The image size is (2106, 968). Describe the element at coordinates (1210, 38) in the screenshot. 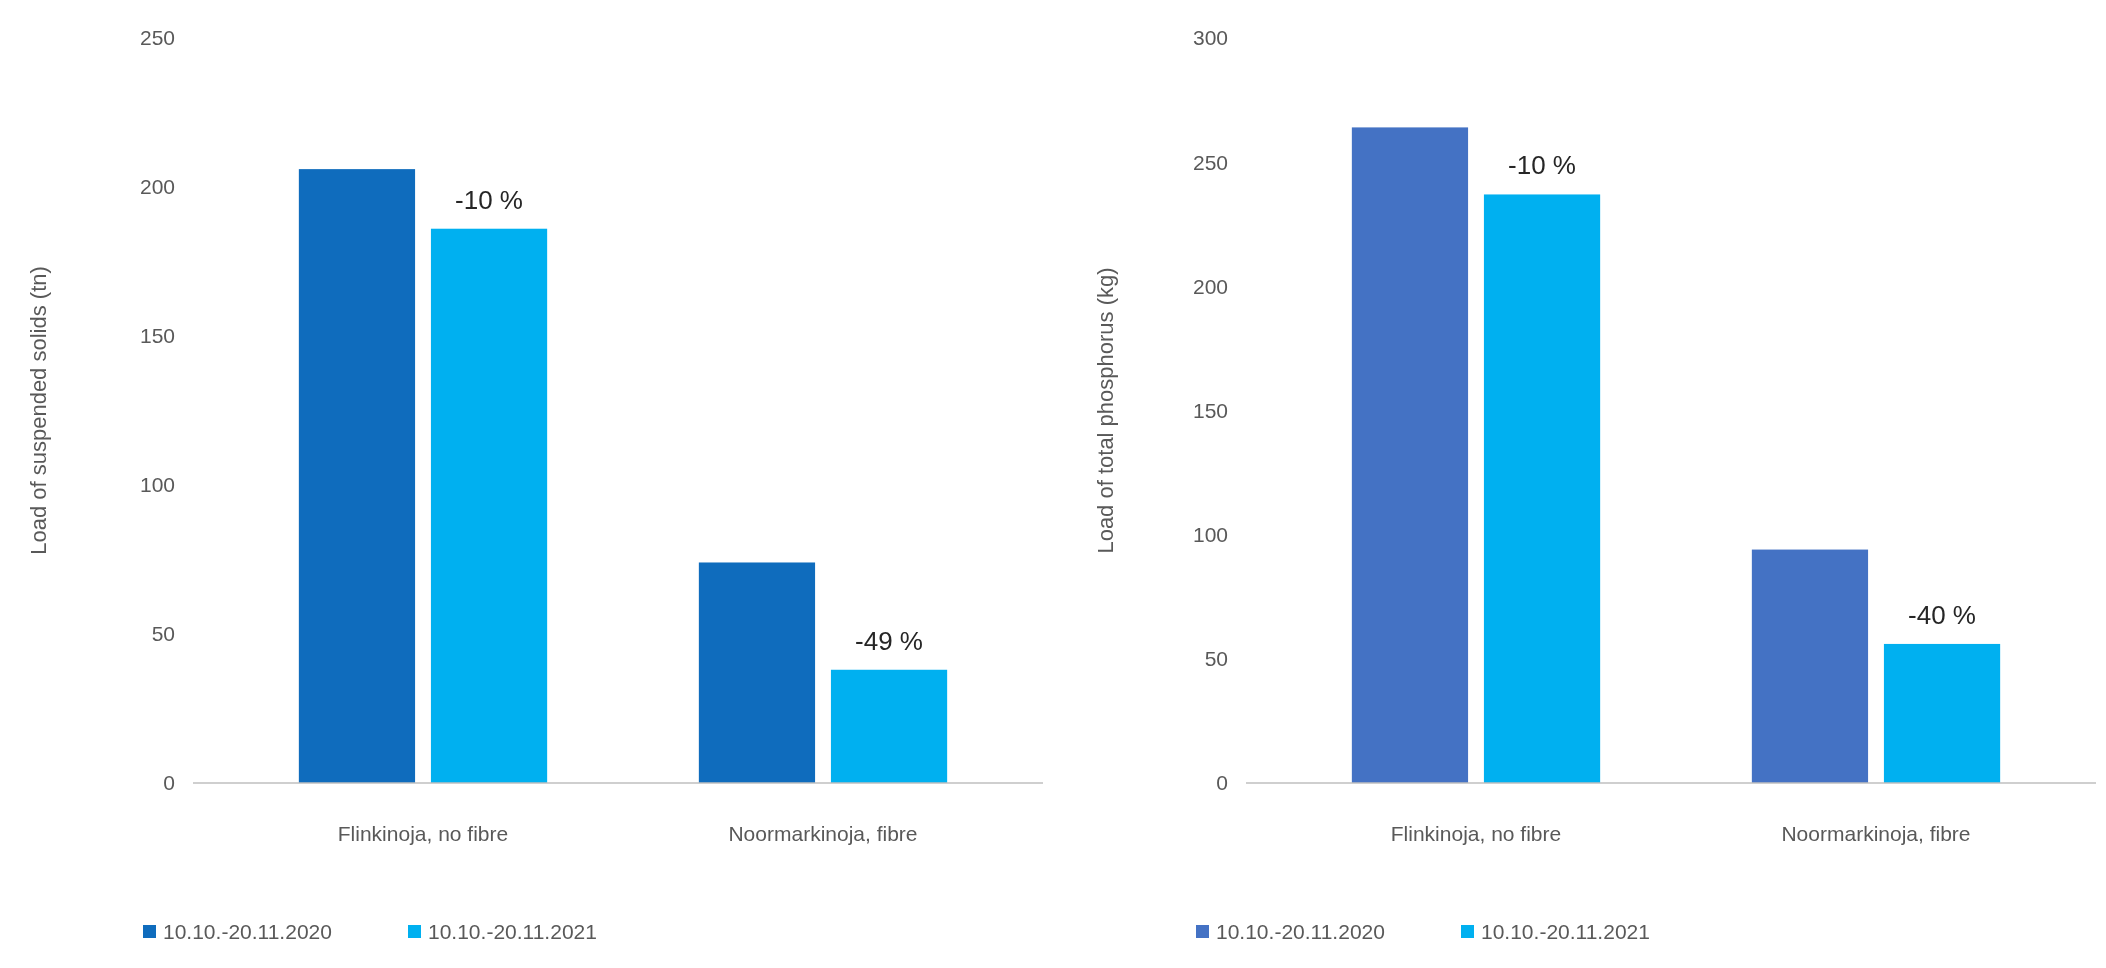

I see `y-tick-label: 300` at that location.